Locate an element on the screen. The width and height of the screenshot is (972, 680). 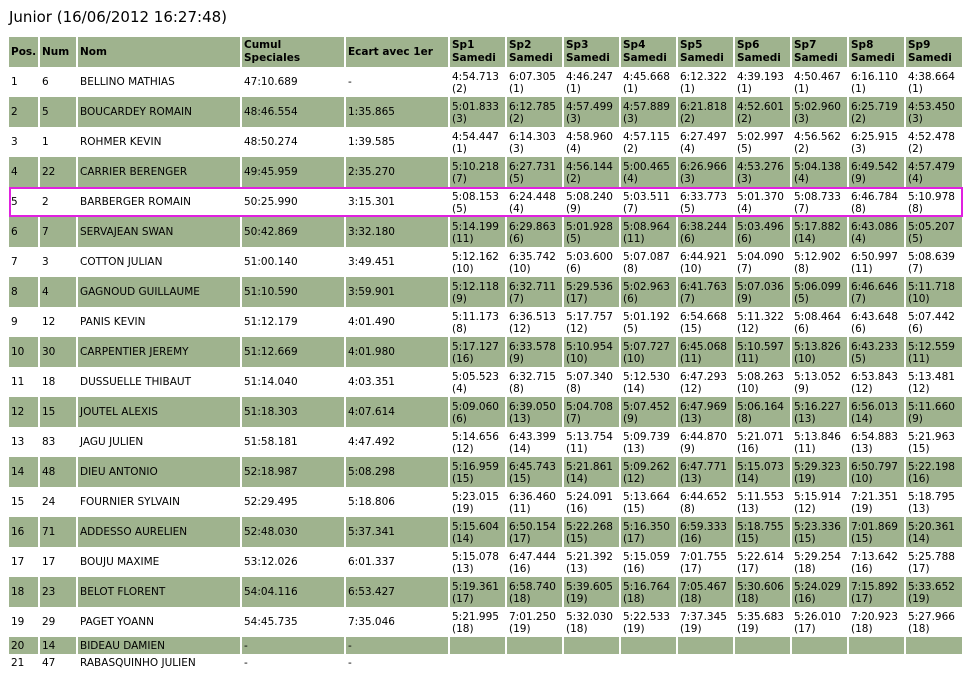
cell-sp7: 4:56.562 (2) is located at coordinates (820, 142).